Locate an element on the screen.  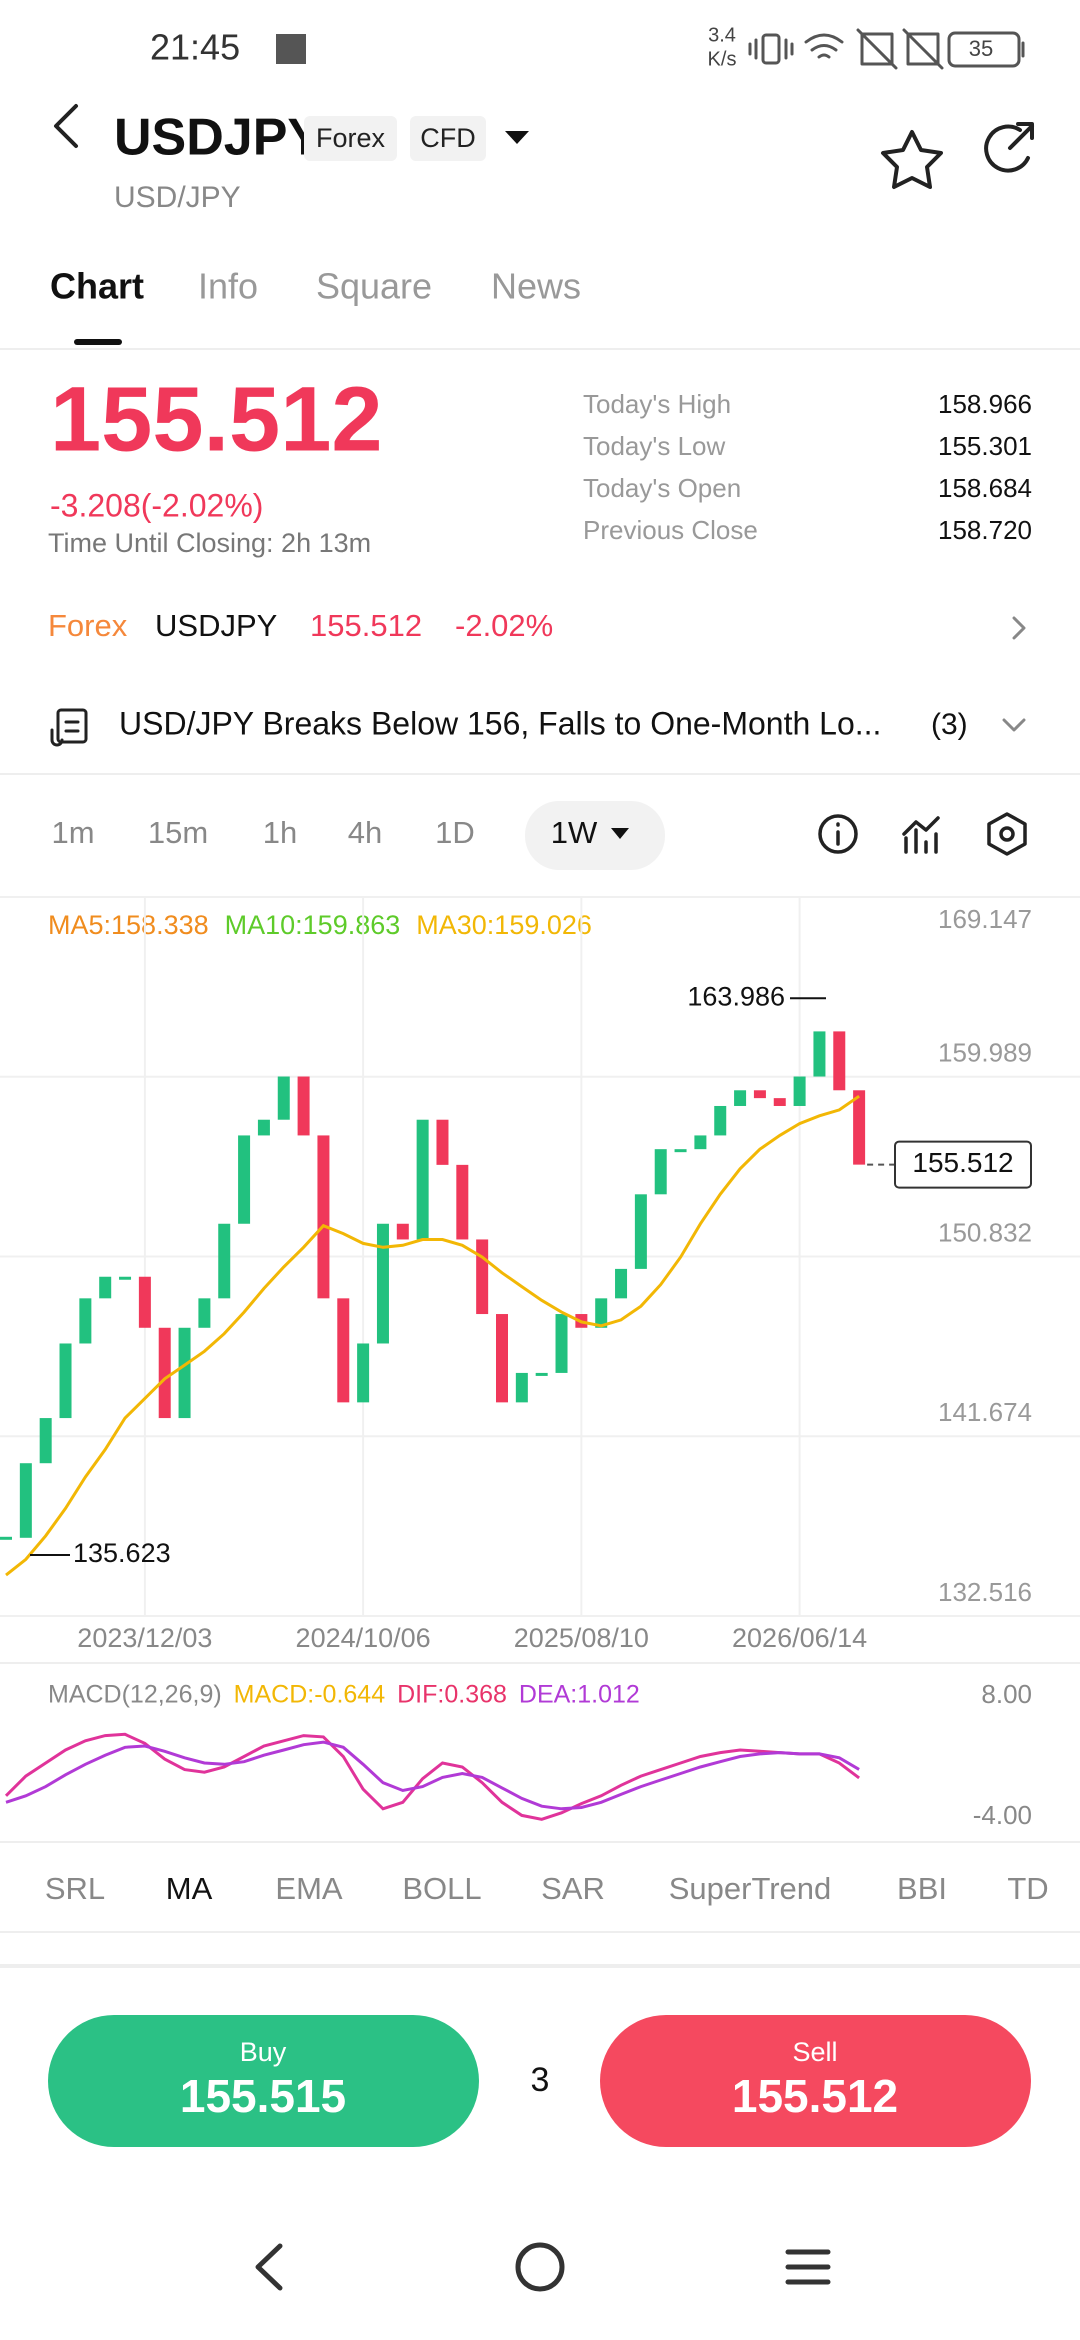
nav-menu is located at coordinates (808, 2267).